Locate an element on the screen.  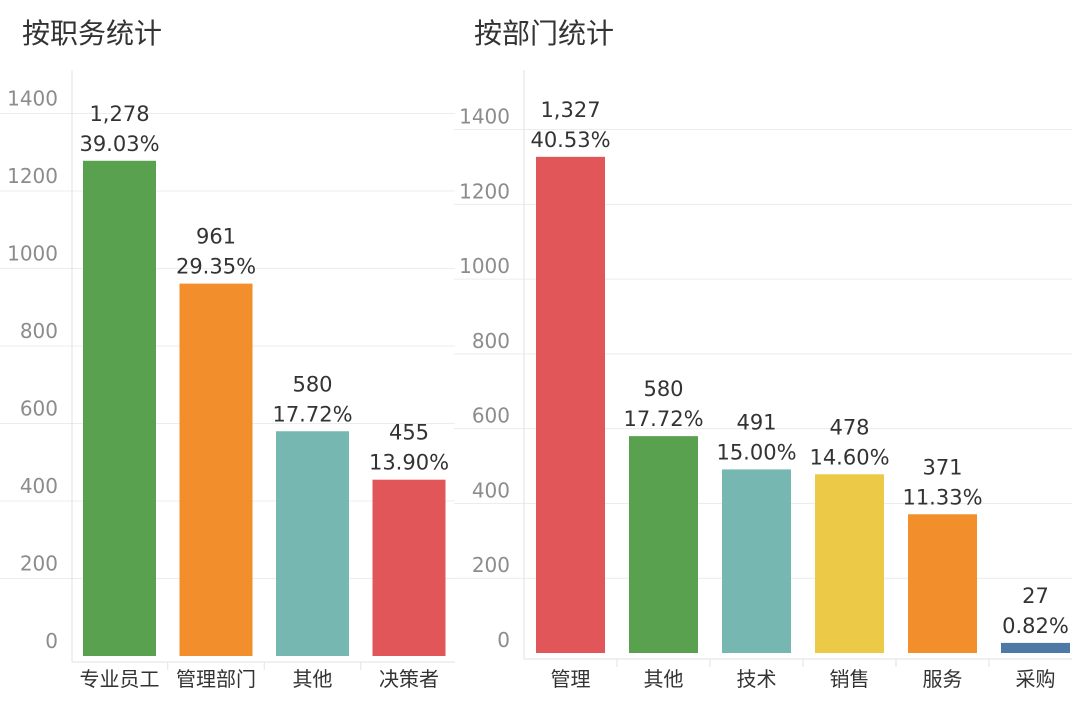
position-category-label: 专业员工 is located at coordinates (120, 679).